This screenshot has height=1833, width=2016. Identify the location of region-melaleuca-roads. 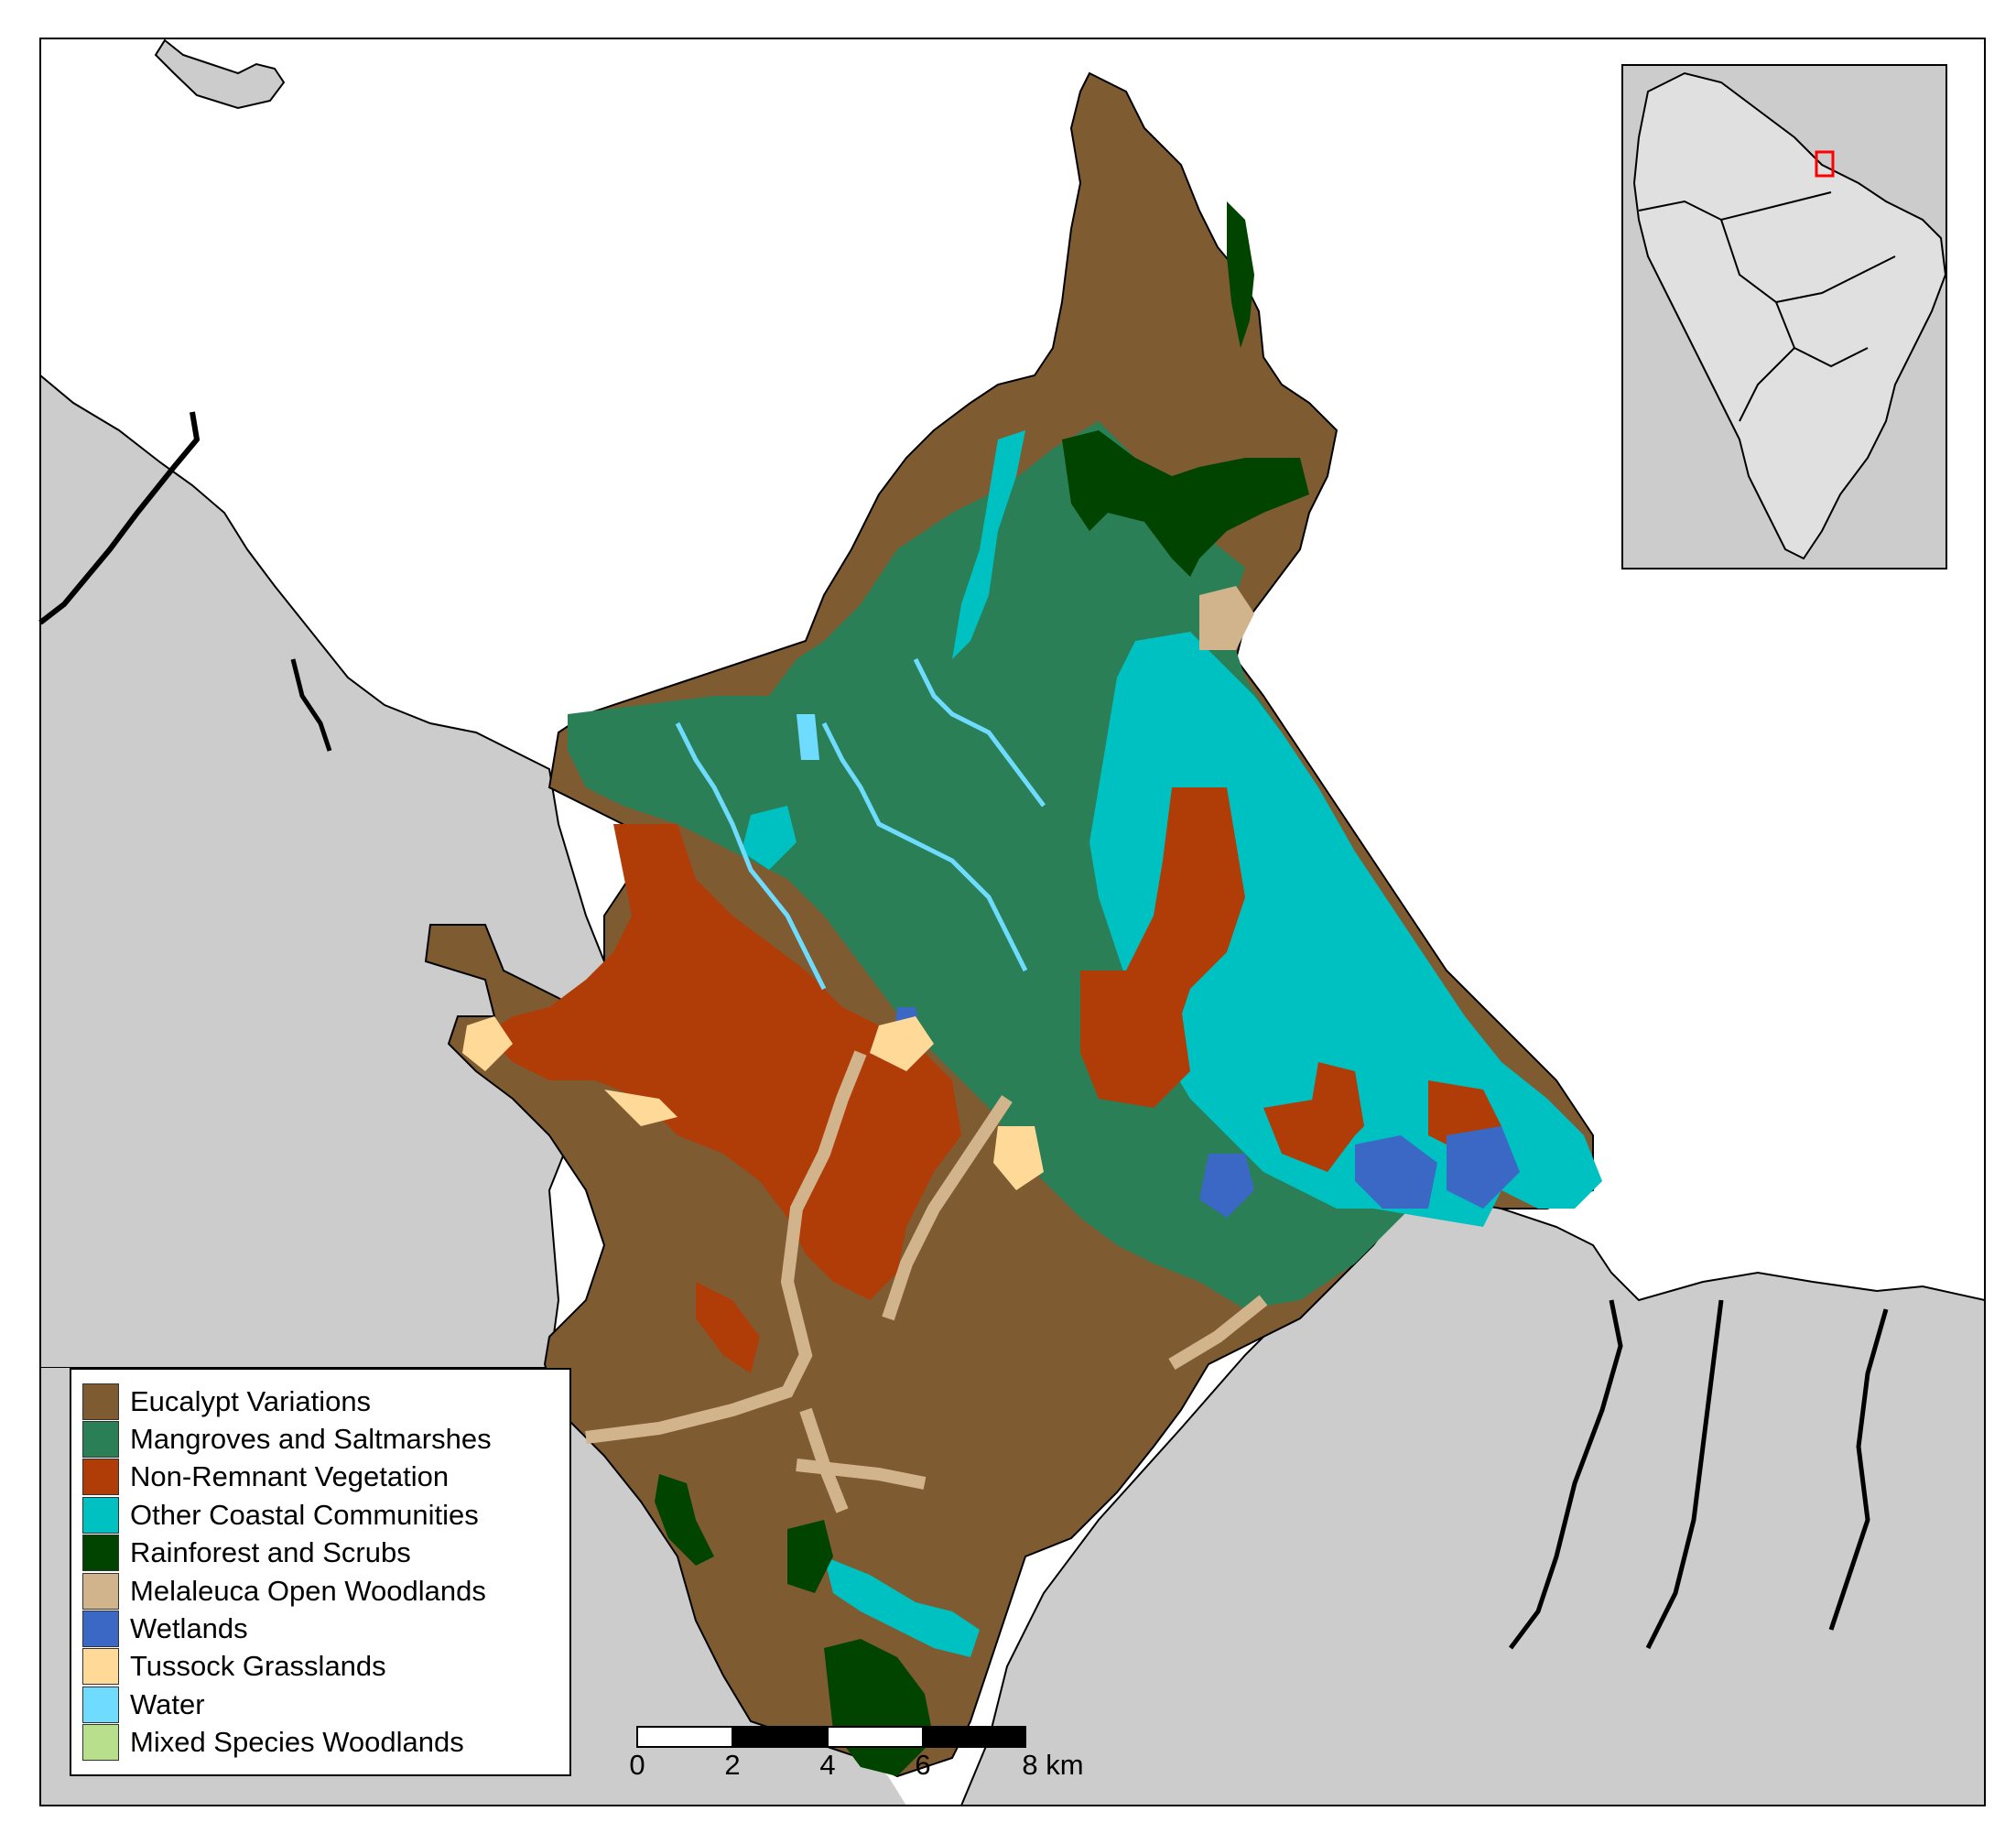
(926, 1281).